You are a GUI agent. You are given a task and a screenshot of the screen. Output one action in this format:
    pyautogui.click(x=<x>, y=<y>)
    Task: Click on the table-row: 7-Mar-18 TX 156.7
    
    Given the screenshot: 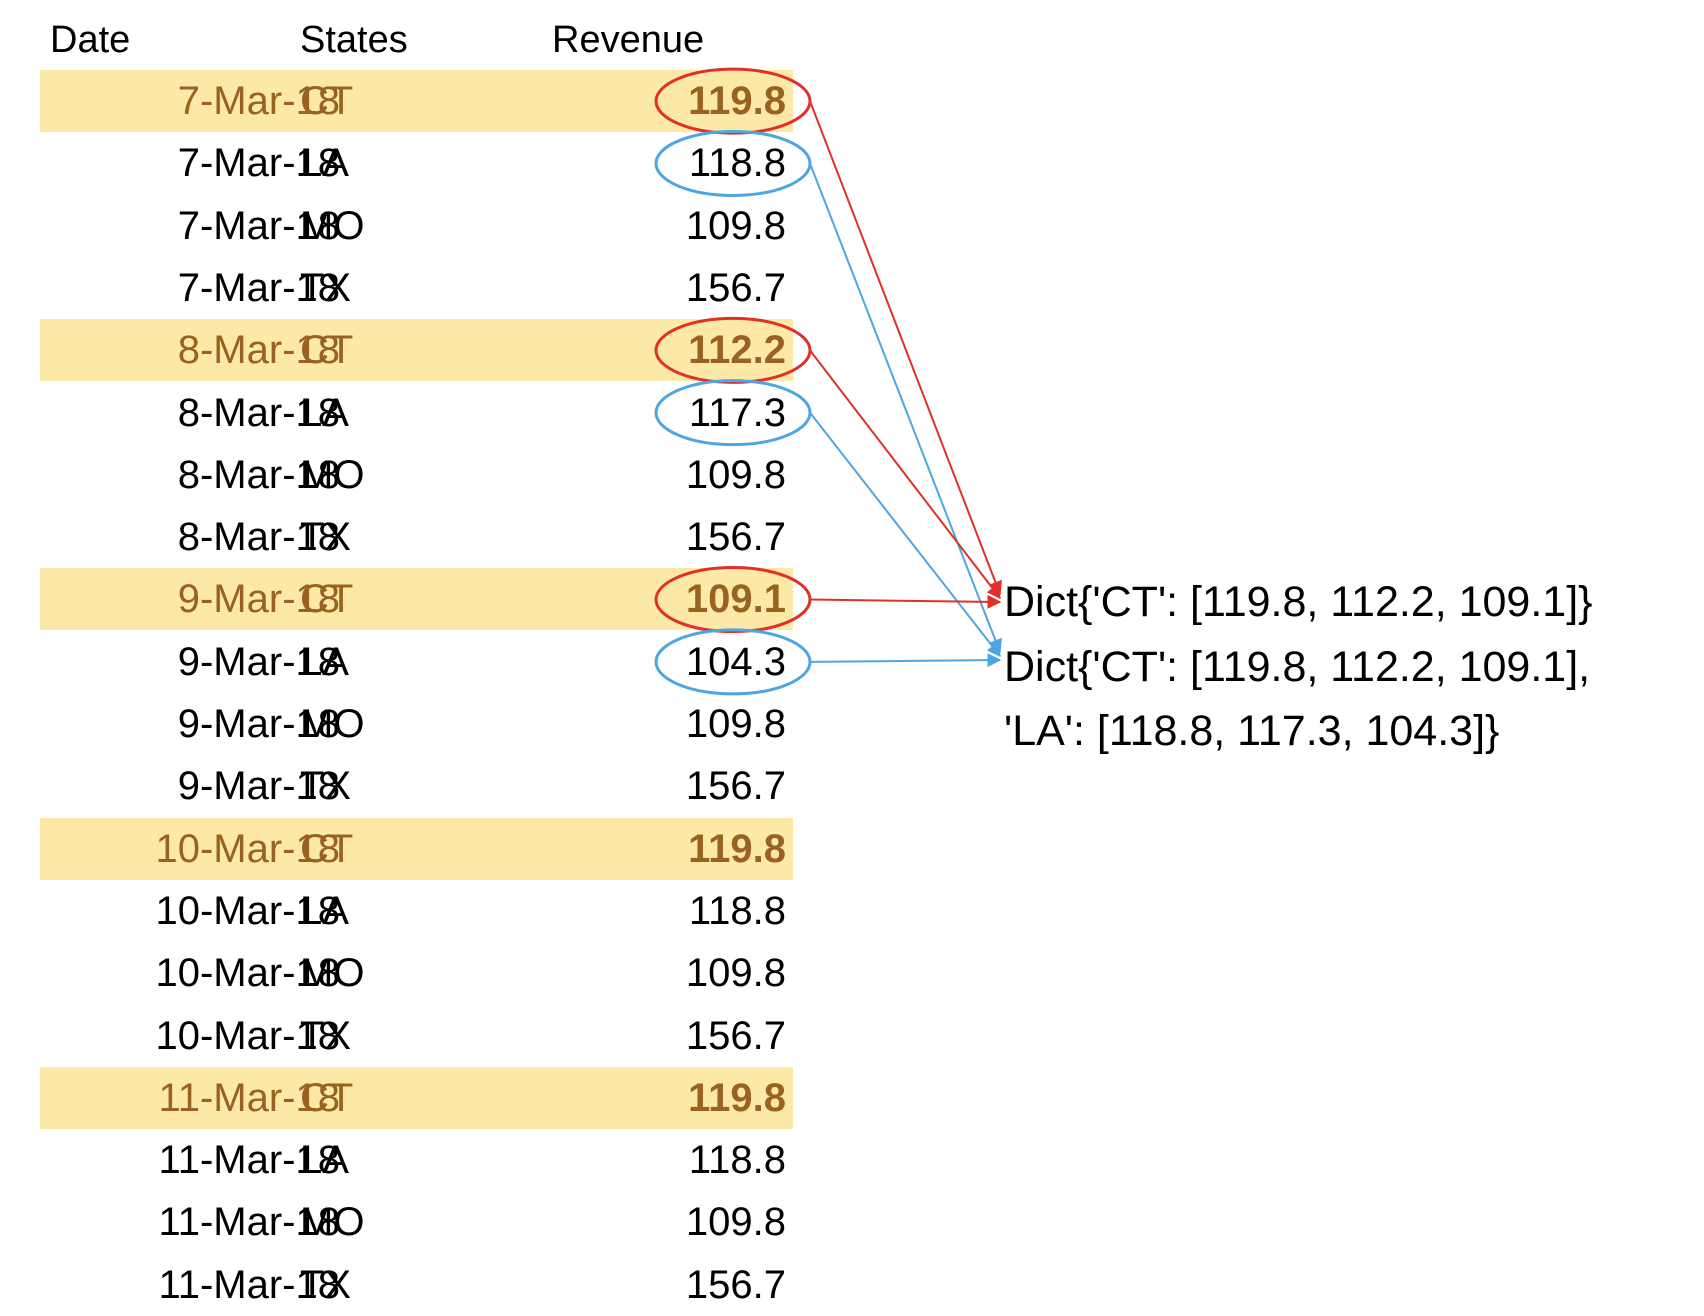 What is the action you would take?
    pyautogui.click(x=416, y=288)
    